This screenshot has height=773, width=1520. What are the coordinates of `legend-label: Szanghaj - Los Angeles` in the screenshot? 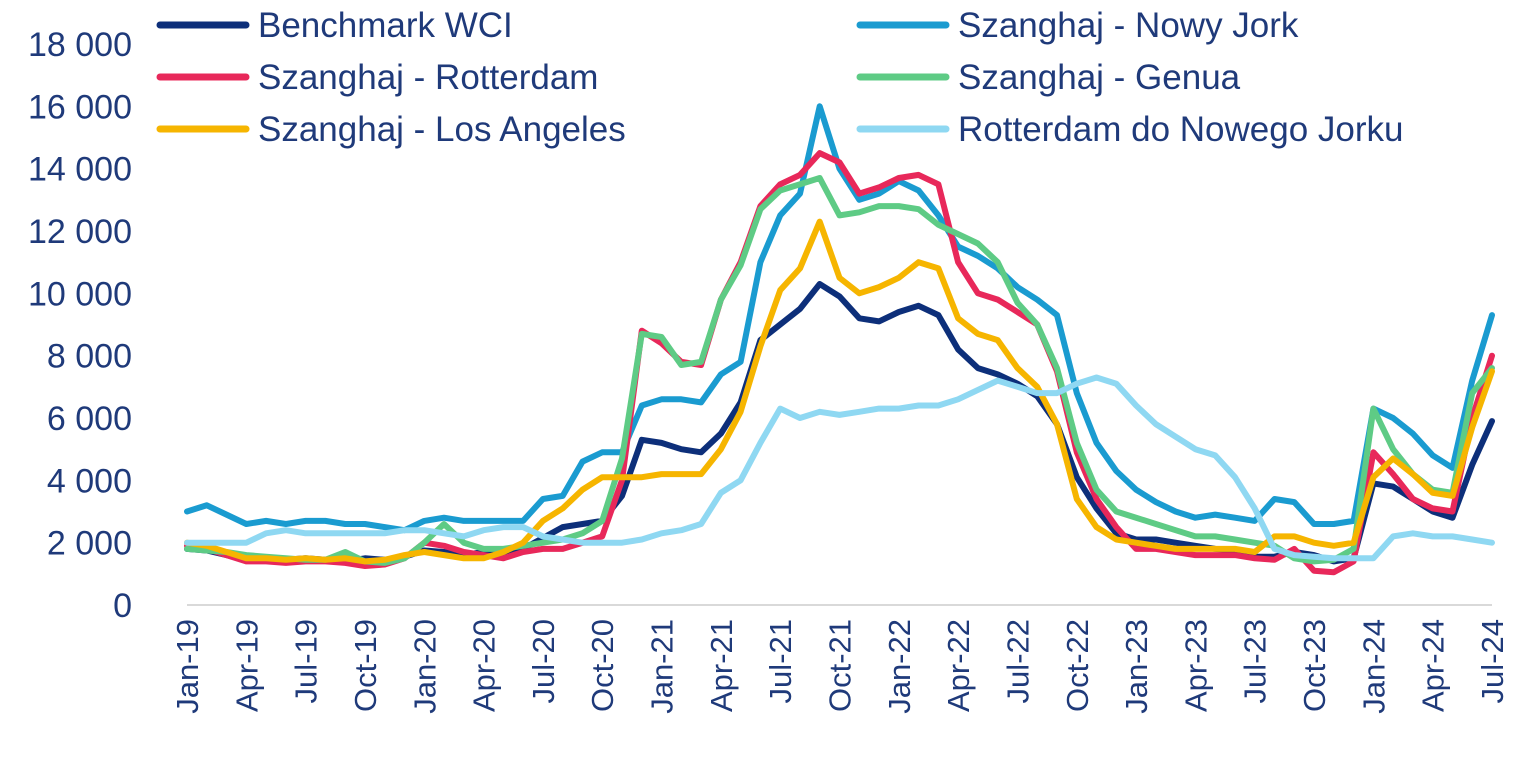 It's located at (442, 129).